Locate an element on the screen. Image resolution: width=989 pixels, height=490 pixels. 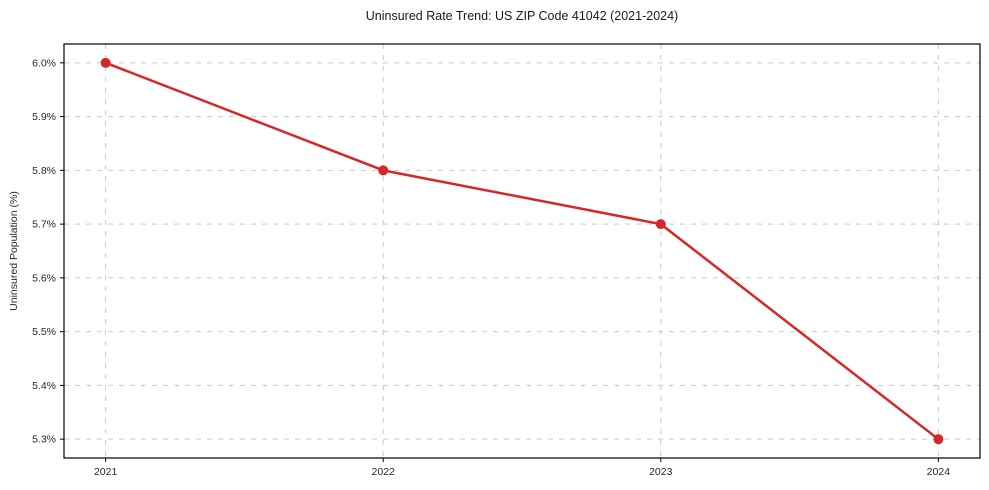
y-tick-label: 5.6% is located at coordinates (44, 278).